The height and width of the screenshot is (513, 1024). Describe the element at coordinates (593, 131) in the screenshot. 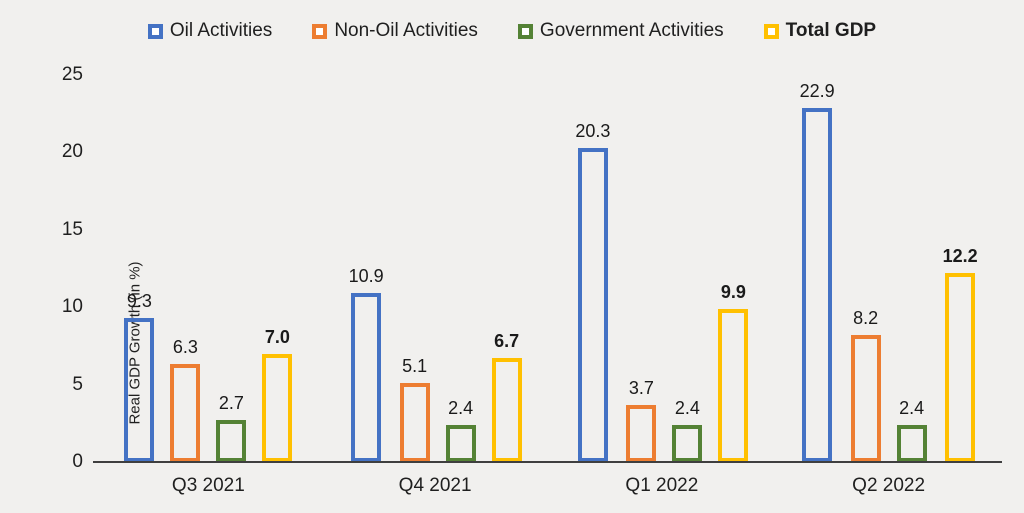

I see `bar-value-label: 20.3` at that location.